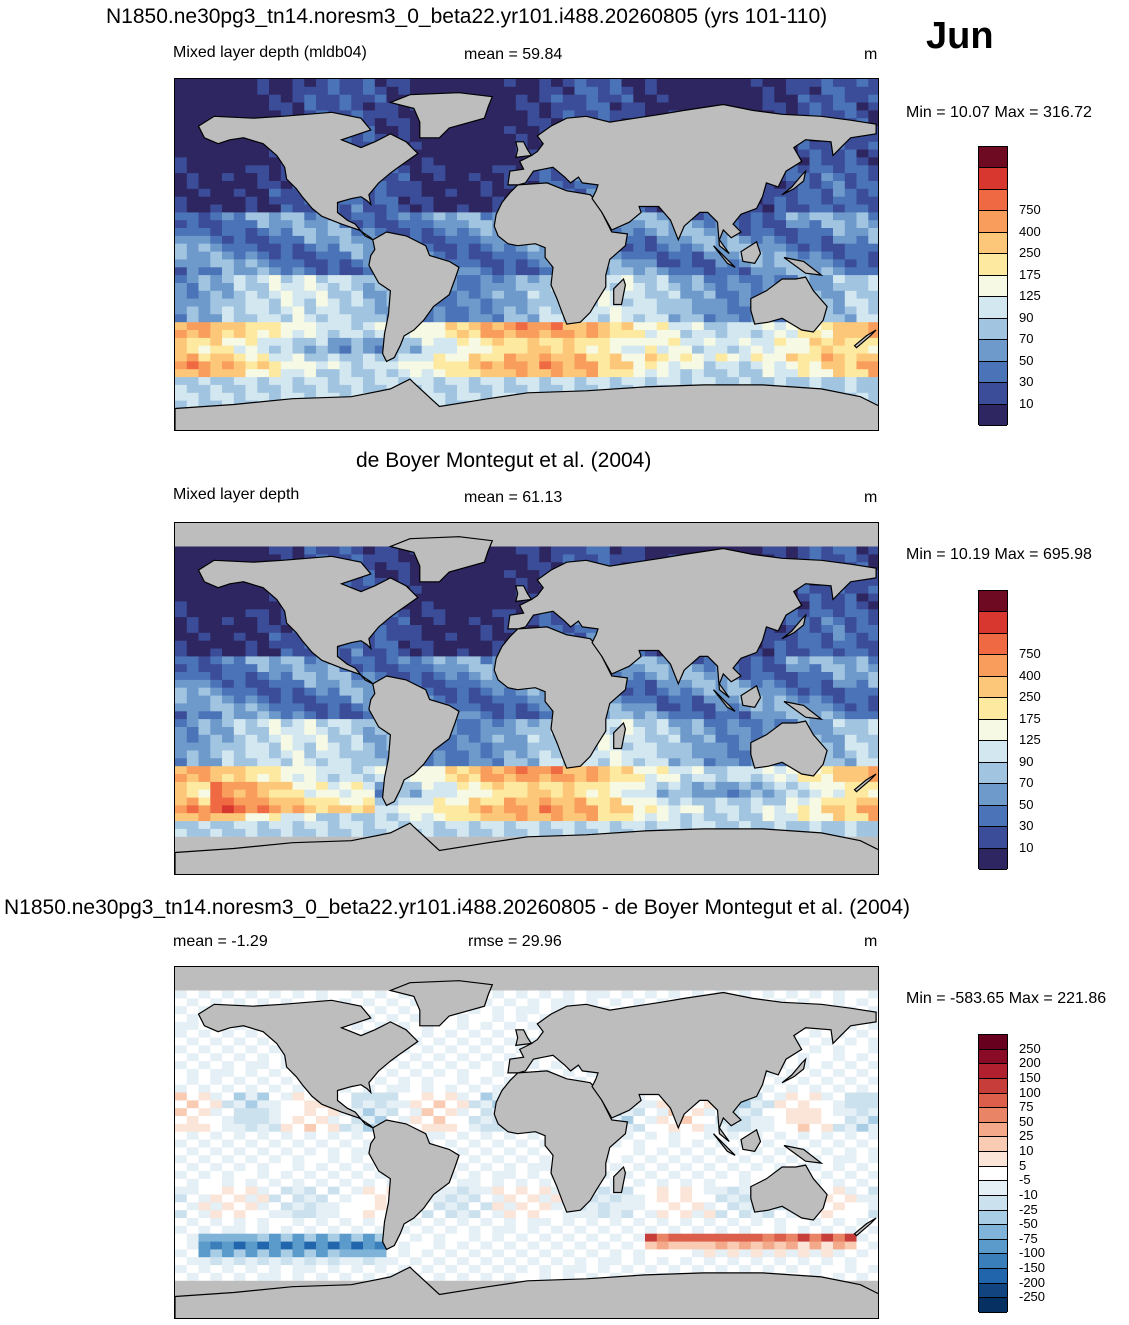  Describe the element at coordinates (999, 112) in the screenshot. I see `panel1-minmax-label: Min = 10.07 Max = 316.72` at that location.